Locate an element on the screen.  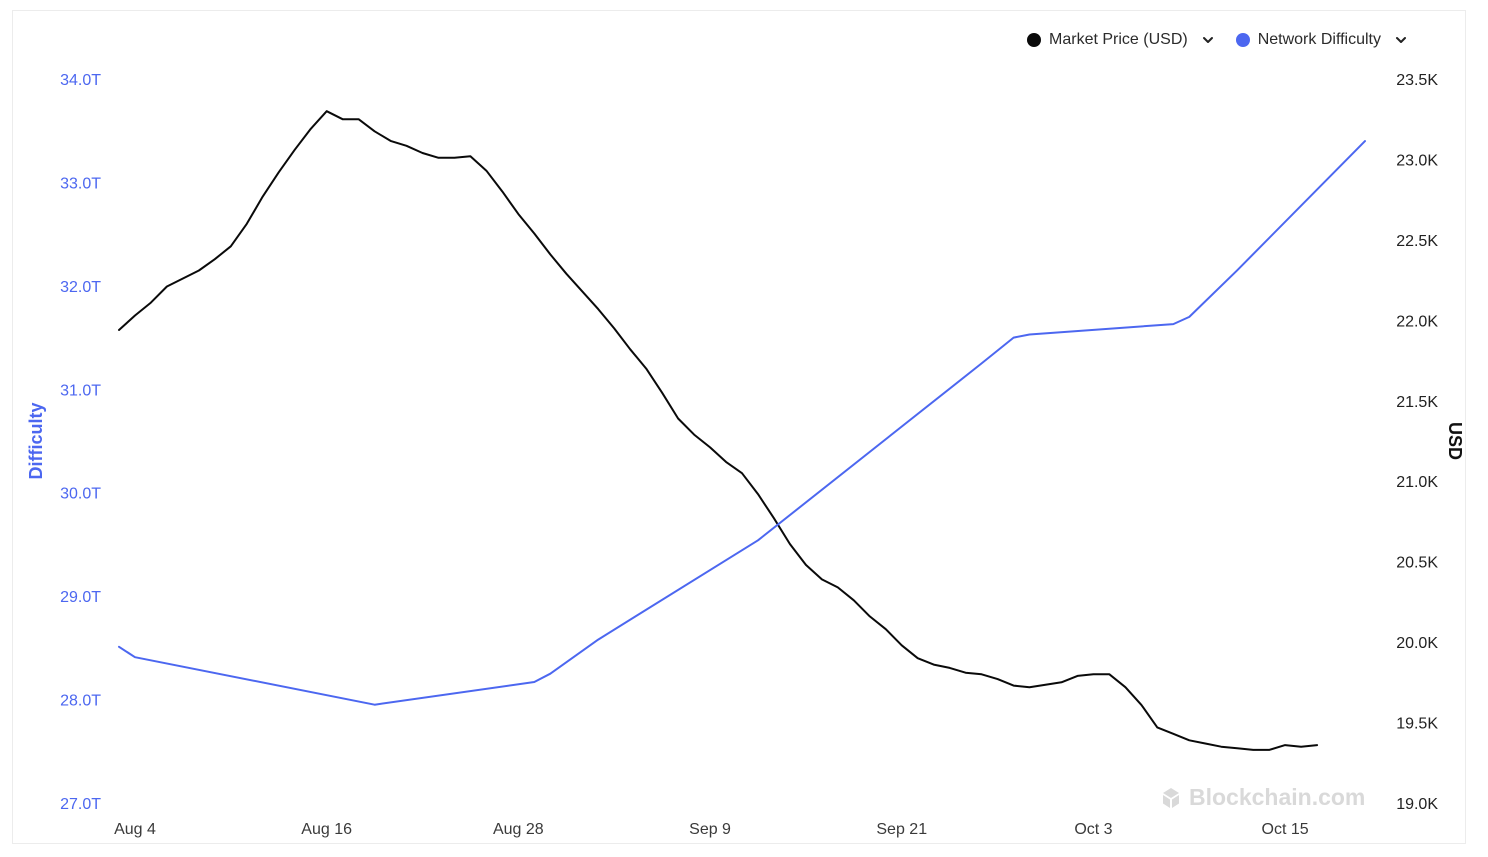
y-right-tick-label: 21.5K is located at coordinates (1417, 402).